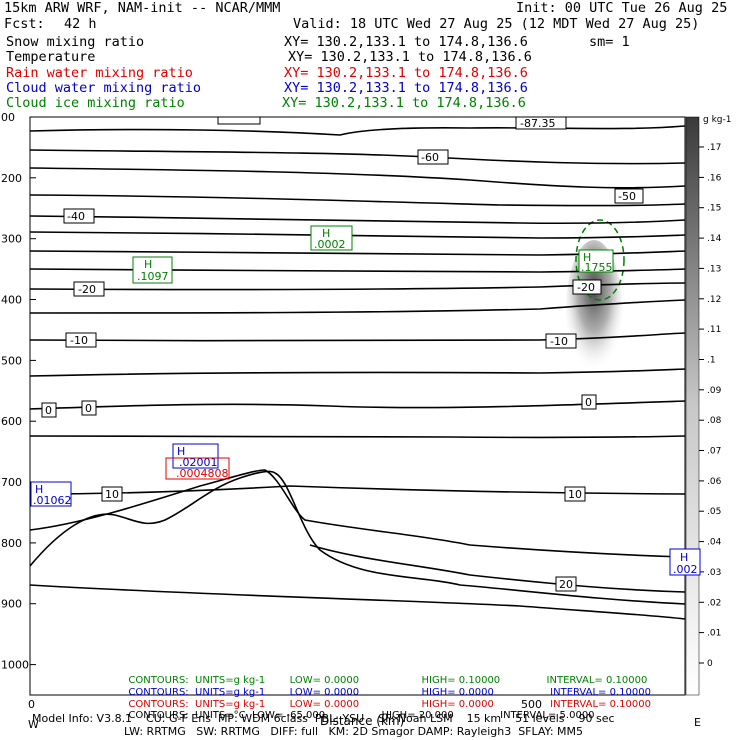  What do you see at coordinates (39, 489) in the screenshot?
I see `extremum-type-blue-b: H` at bounding box center [39, 489].